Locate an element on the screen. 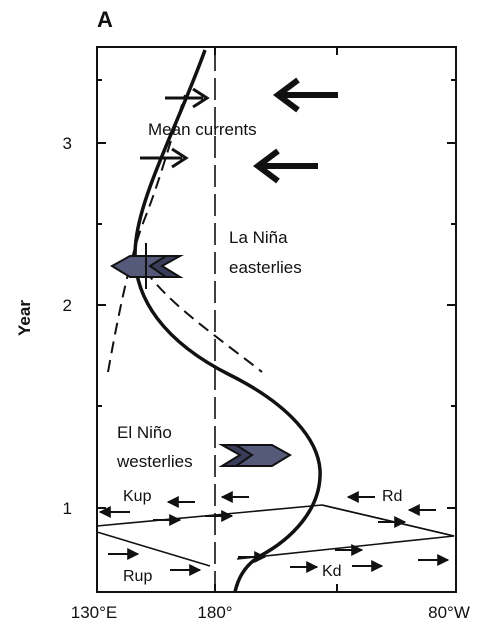  kd-label: Kd is located at coordinates (332, 571).